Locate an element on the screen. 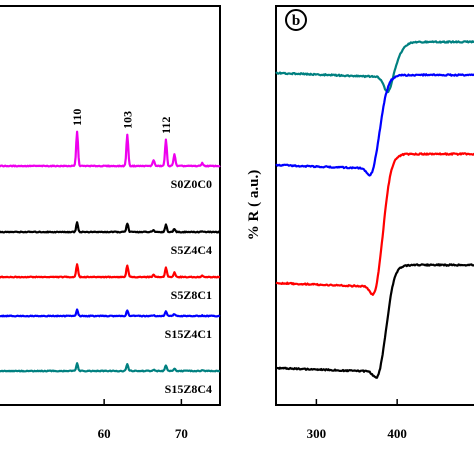 This screenshot has height=474, width=474. b-x-tick-label-300: 300 is located at coordinates (317, 433).